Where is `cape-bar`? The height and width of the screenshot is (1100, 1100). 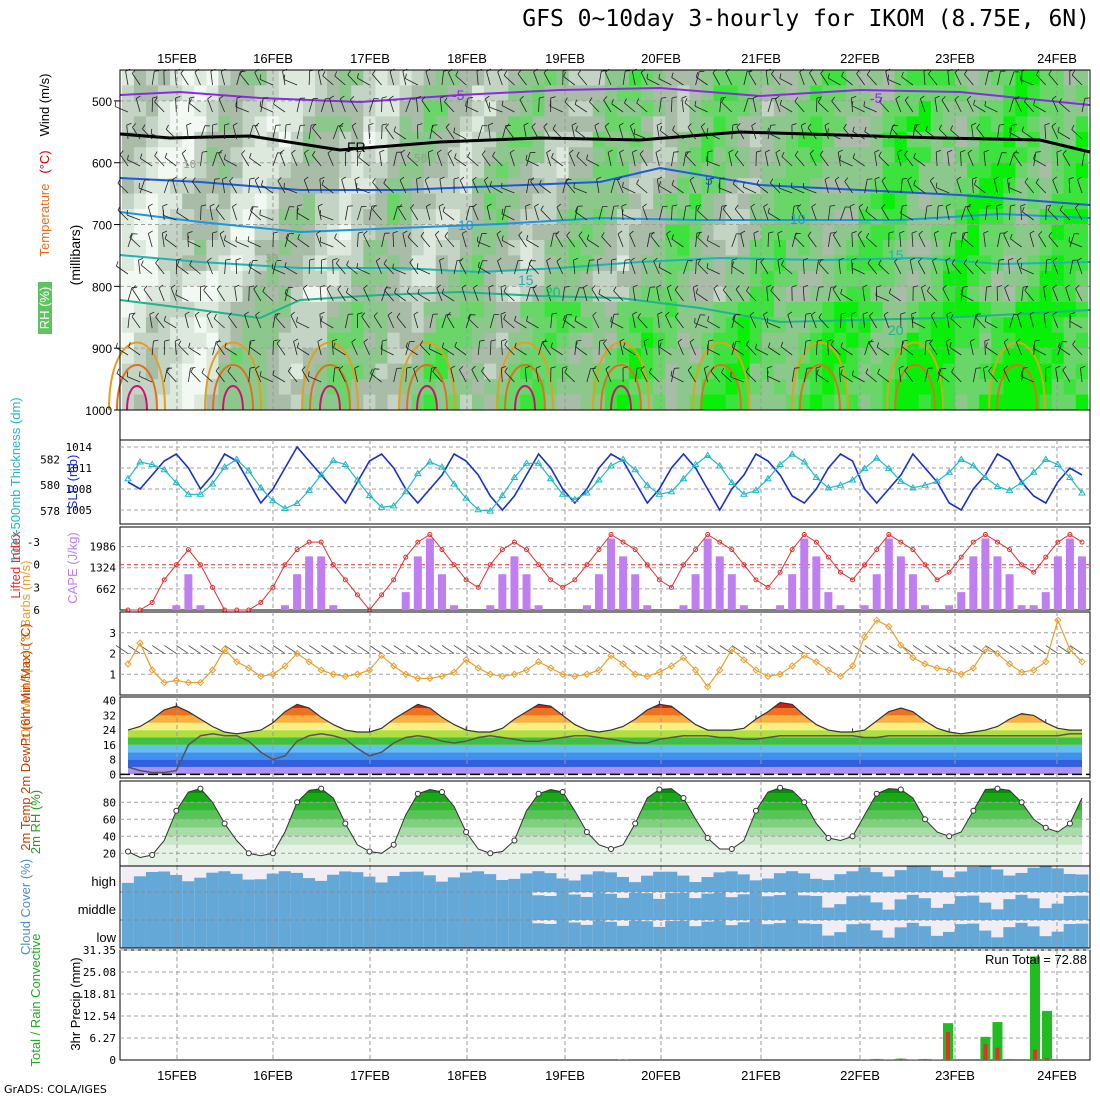 cape-bar is located at coordinates (176, 607).